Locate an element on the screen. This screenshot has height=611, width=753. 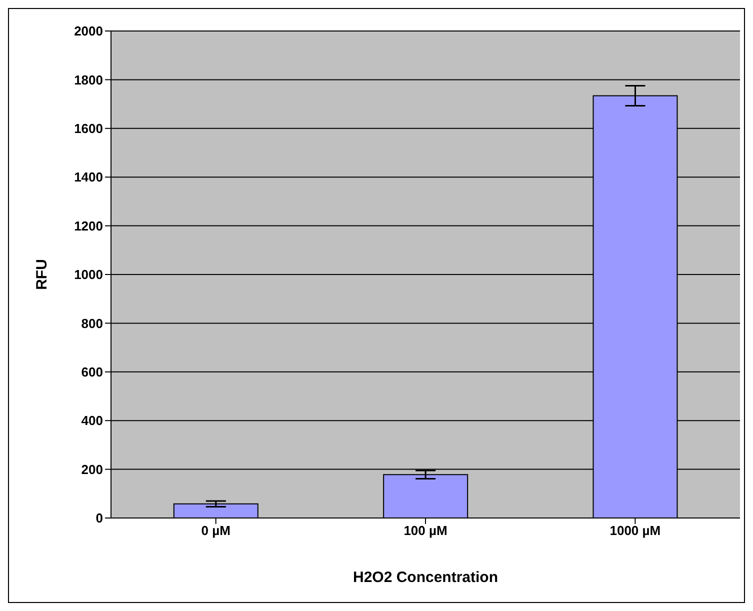
y-tick-label: 200 is located at coordinates (92, 469).